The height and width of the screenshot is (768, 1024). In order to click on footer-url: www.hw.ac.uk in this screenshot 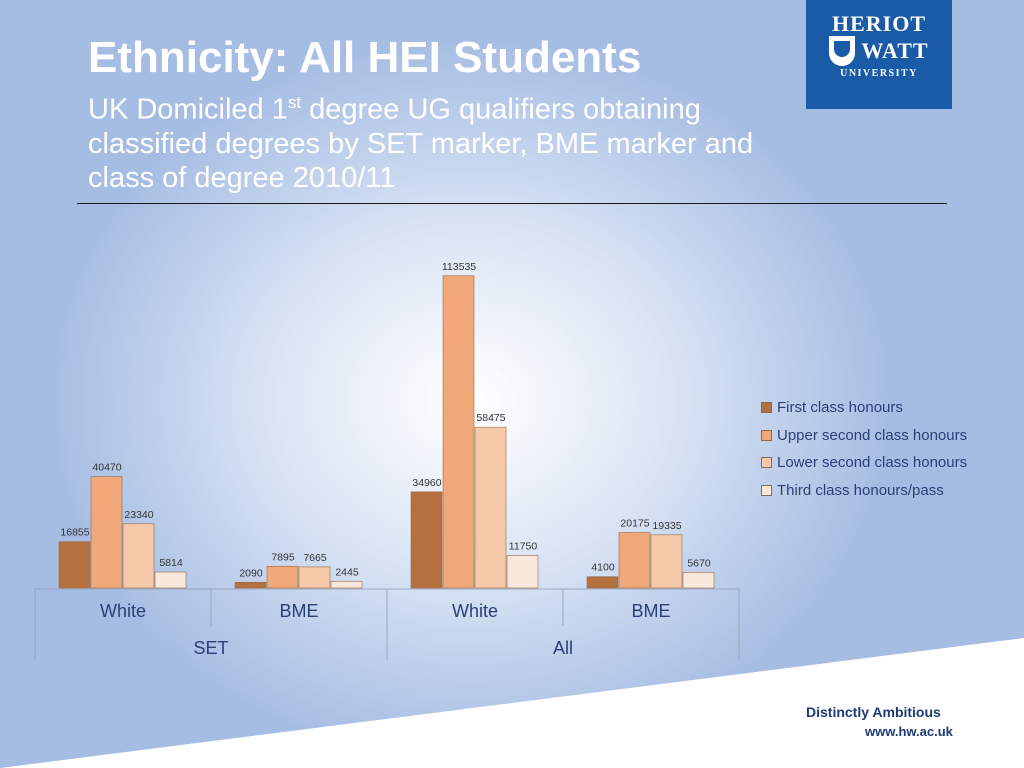, I will do `click(909, 731)`.